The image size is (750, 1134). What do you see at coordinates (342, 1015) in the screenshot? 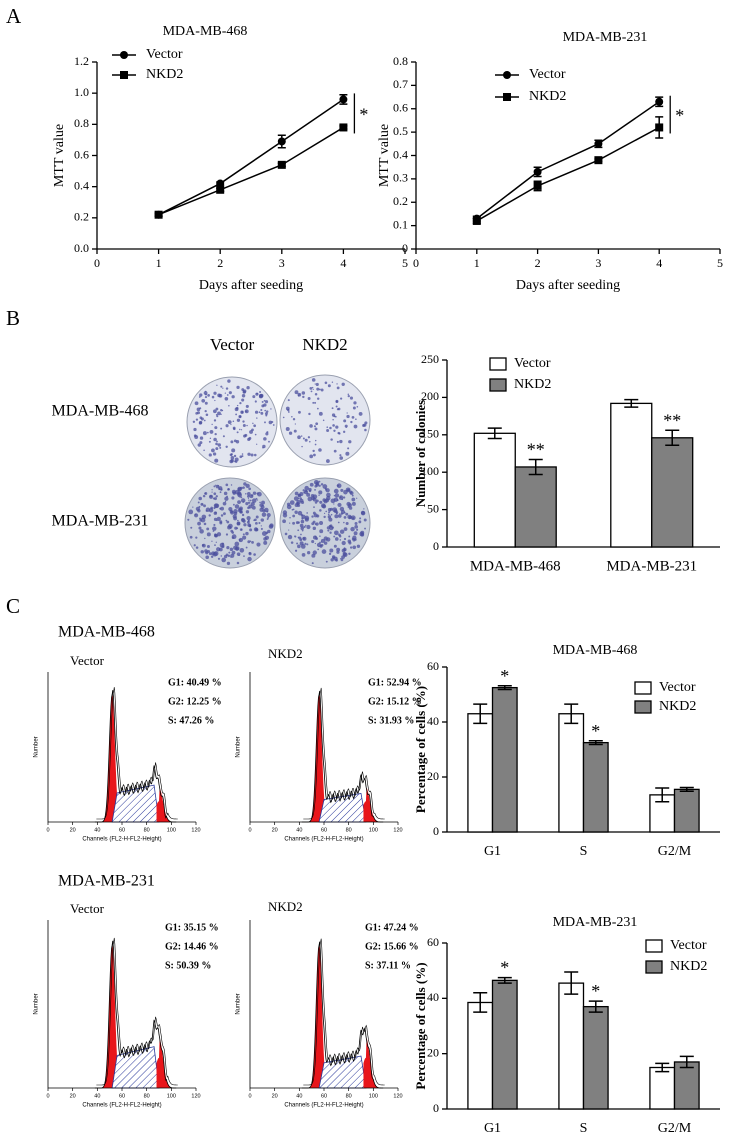
I see `histogram-outline` at bounding box center [342, 1015].